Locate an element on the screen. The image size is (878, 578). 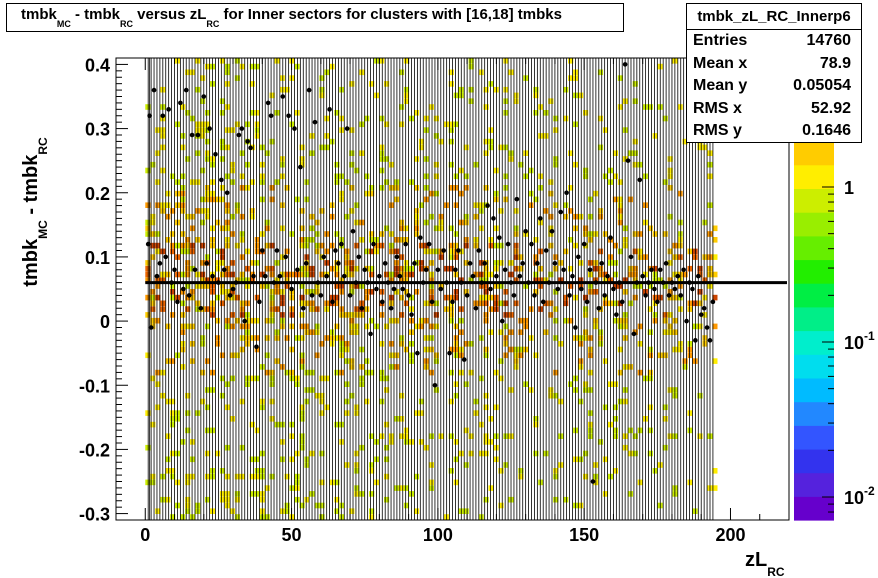
title-part-0: tmbk is located at coordinates (39, 14).